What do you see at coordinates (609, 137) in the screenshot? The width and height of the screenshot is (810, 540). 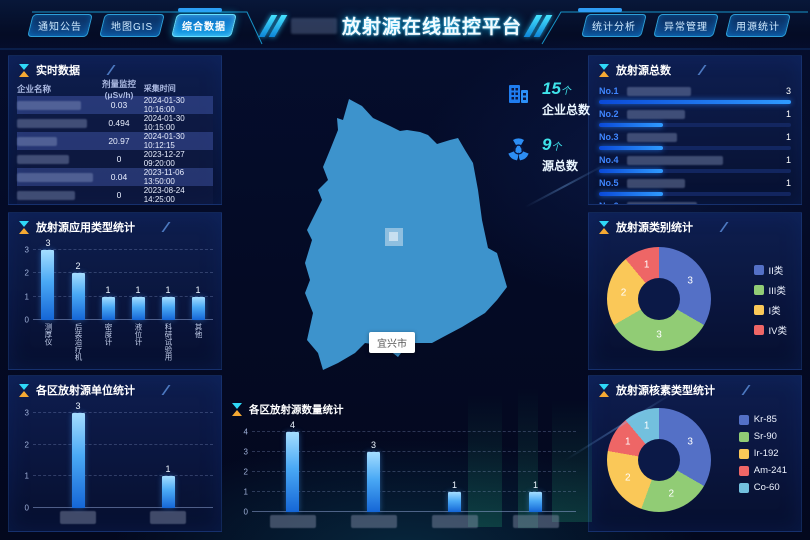 I see `rank-number: No.3` at bounding box center [609, 137].